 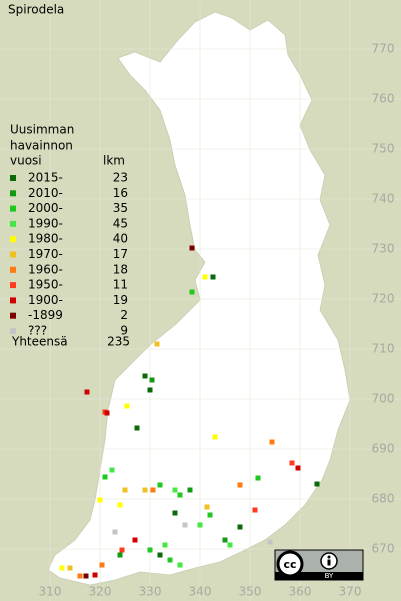 What do you see at coordinates (124, 331) in the screenshot?
I see `legend-count: 9` at bounding box center [124, 331].